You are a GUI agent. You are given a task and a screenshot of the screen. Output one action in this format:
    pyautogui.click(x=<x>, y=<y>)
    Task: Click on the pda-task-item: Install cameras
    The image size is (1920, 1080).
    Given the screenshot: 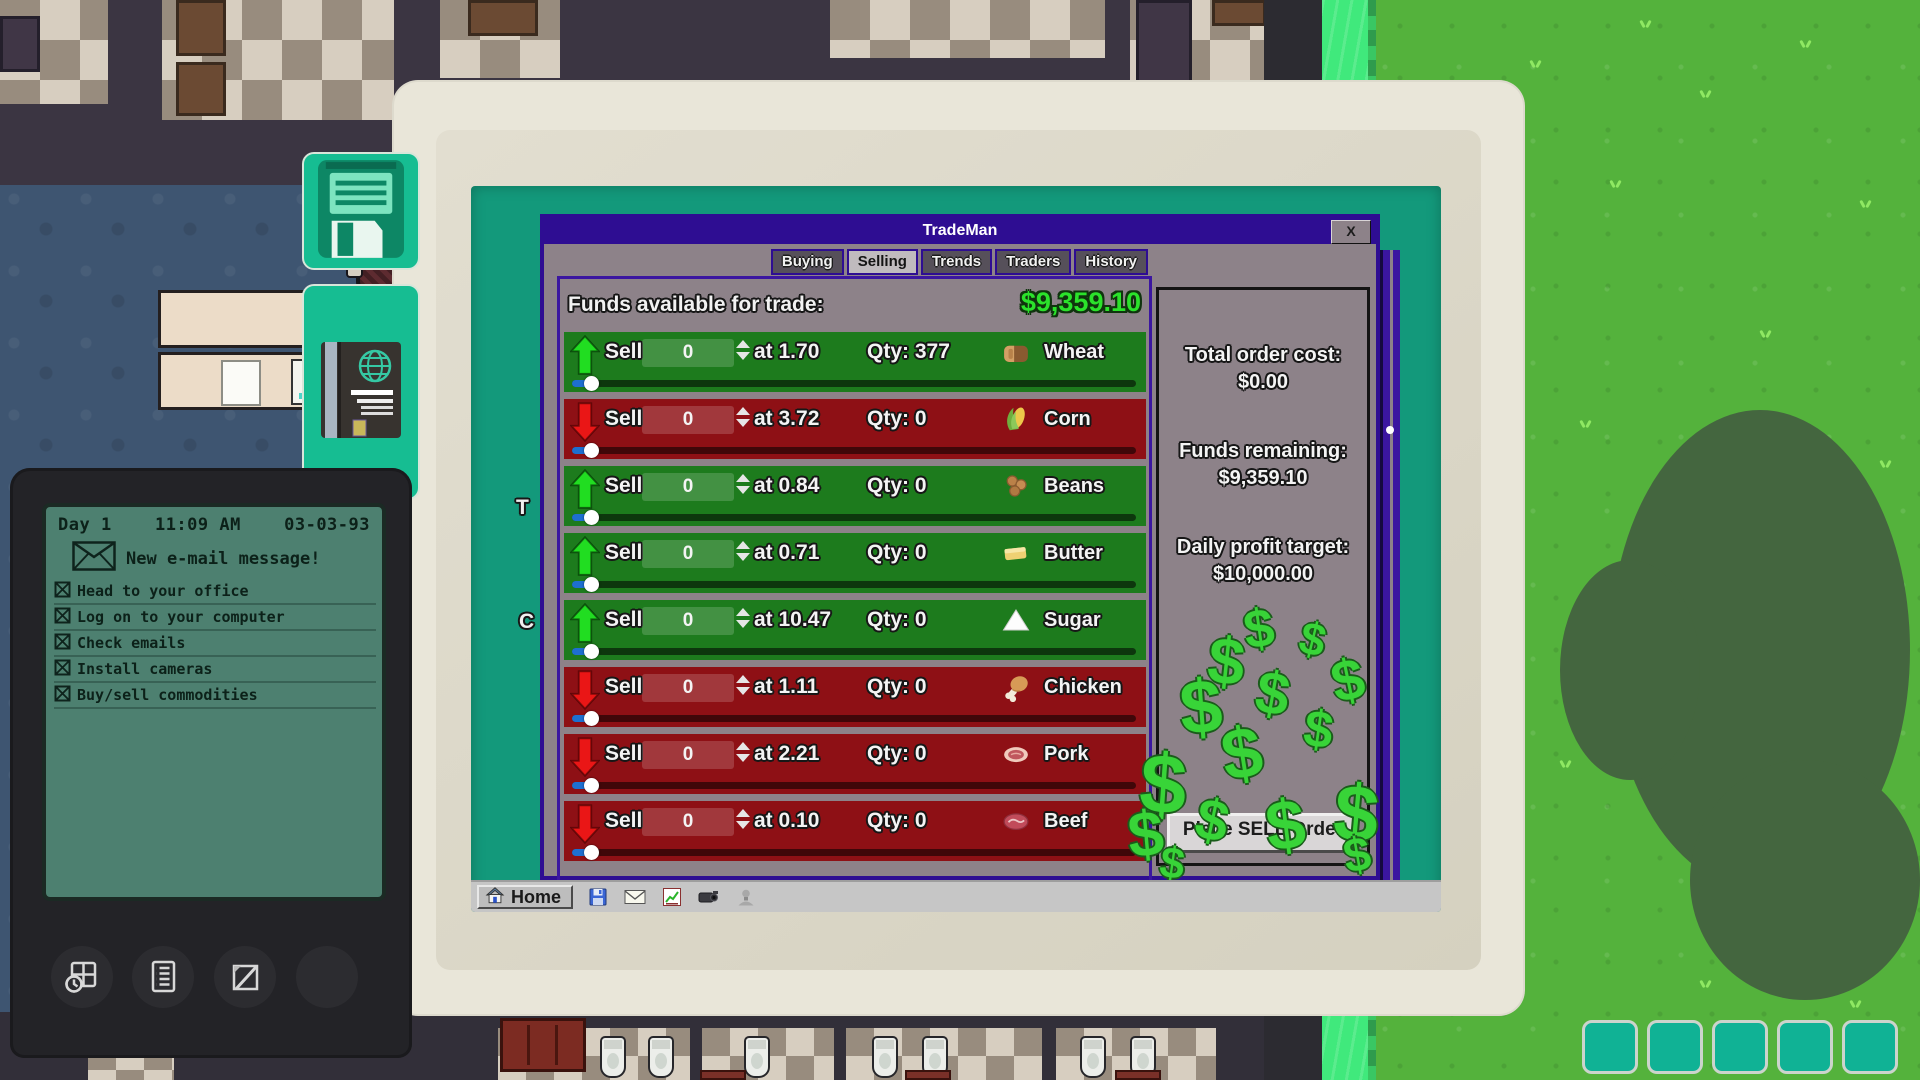 What is the action you would take?
    pyautogui.click(x=215, y=670)
    